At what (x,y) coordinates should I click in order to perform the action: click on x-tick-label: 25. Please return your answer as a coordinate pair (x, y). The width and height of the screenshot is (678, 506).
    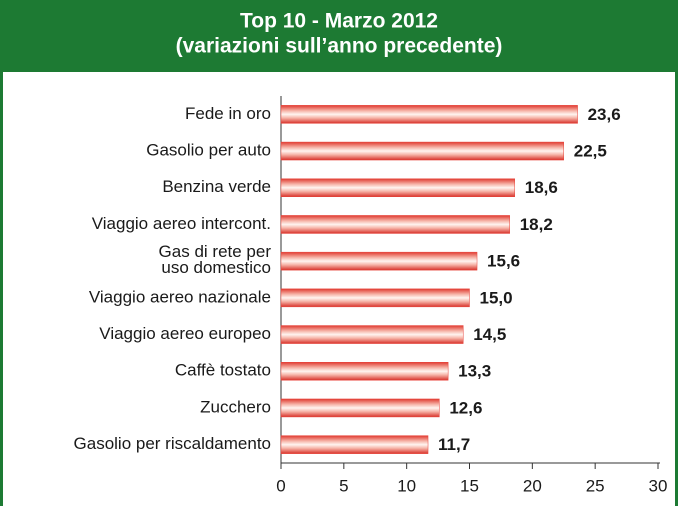
    Looking at the image, I should click on (595, 485).